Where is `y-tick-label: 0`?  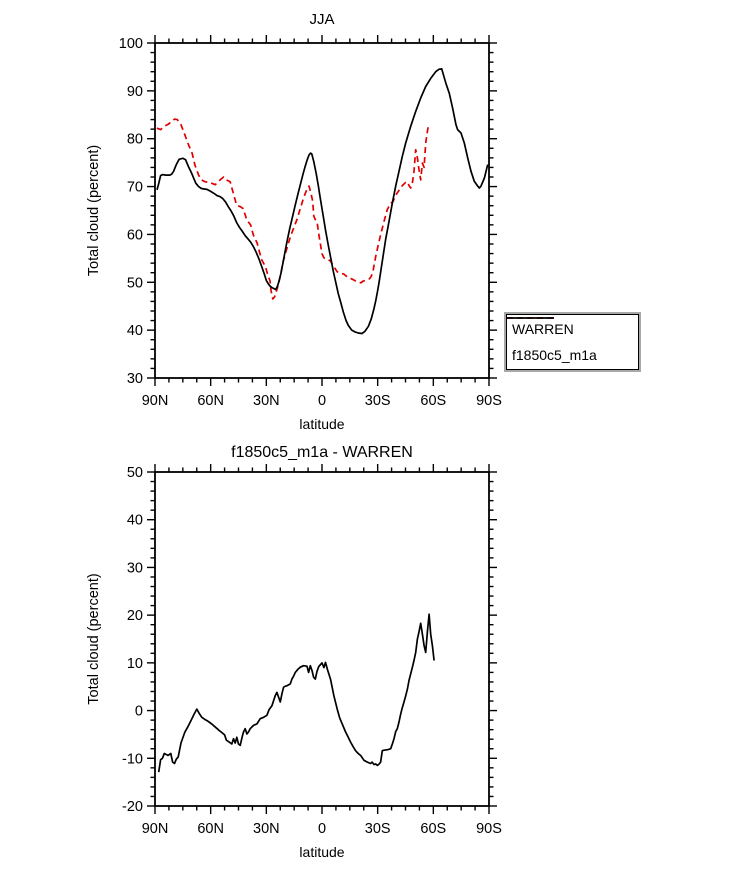 y-tick-label: 0 is located at coordinates (139, 712).